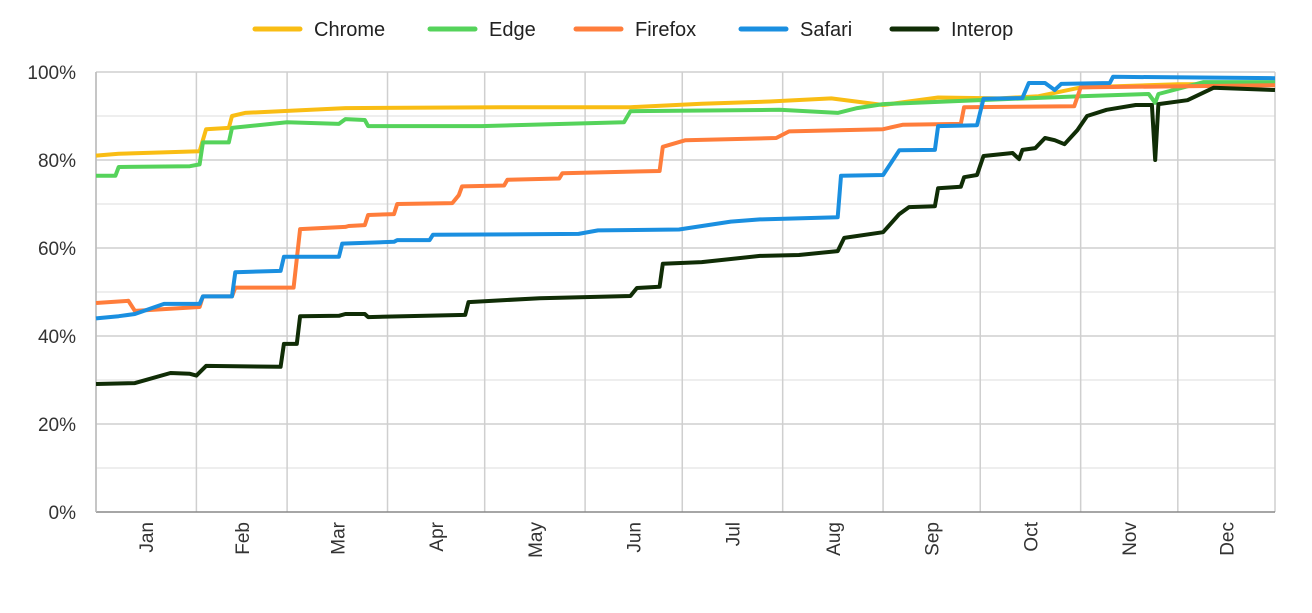 Image resolution: width=1312 pixels, height=613 pixels. I want to click on x-tick-label: Feb, so click(243, 538).